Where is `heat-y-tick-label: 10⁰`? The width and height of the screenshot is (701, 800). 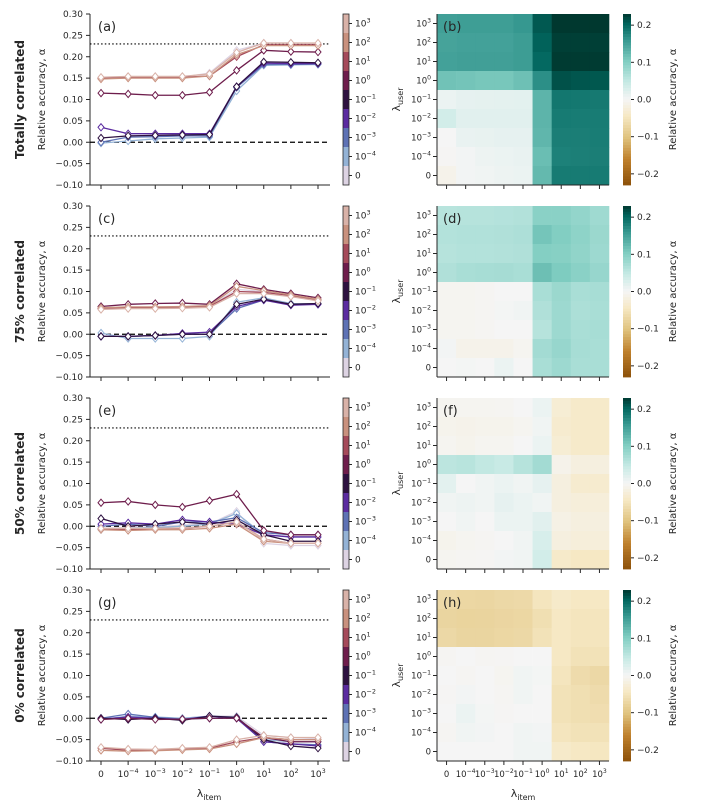 heat-y-tick-label: 10⁰ is located at coordinates (423, 465).